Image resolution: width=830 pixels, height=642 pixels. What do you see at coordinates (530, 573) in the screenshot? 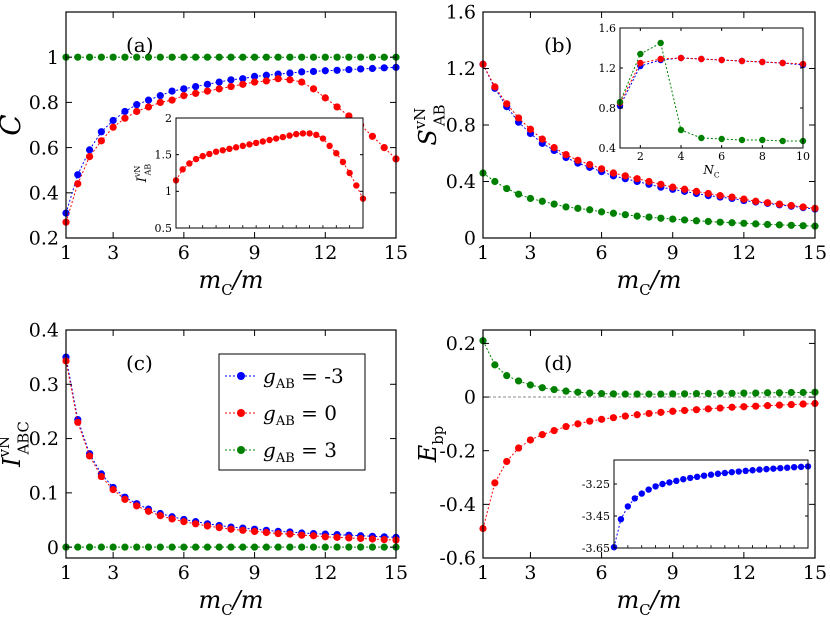
I see `x-tick-label: 3` at bounding box center [530, 573].